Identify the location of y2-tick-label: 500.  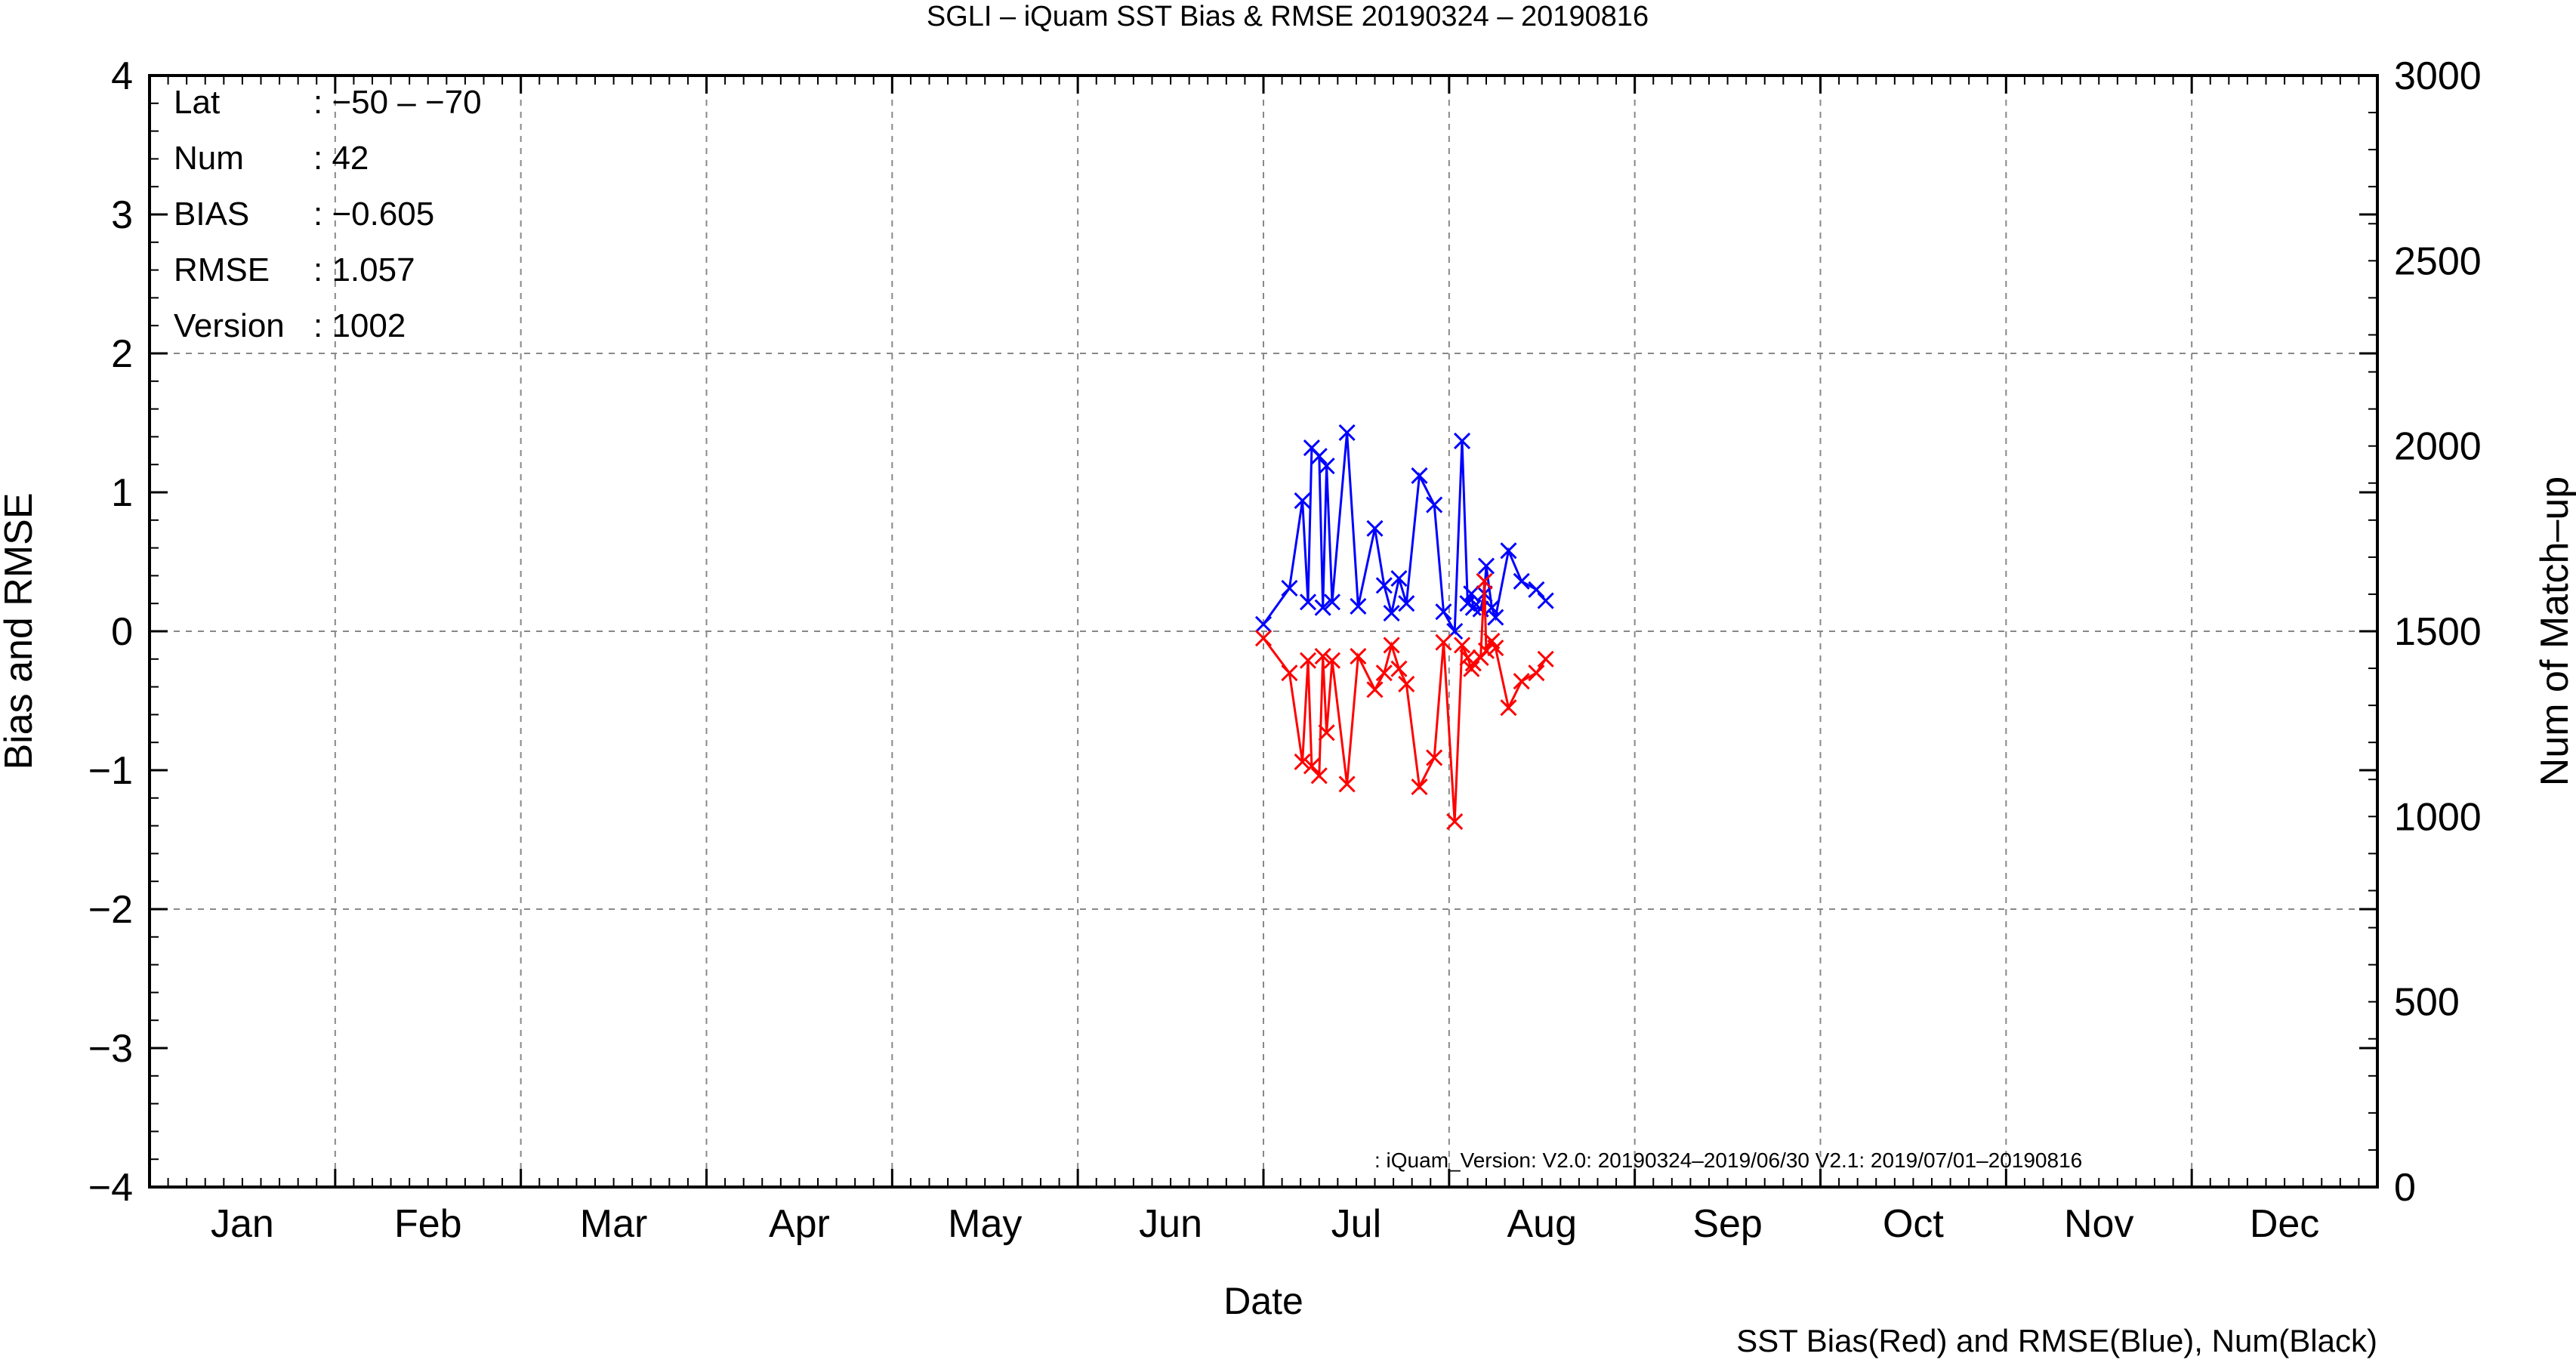
(2427, 1003).